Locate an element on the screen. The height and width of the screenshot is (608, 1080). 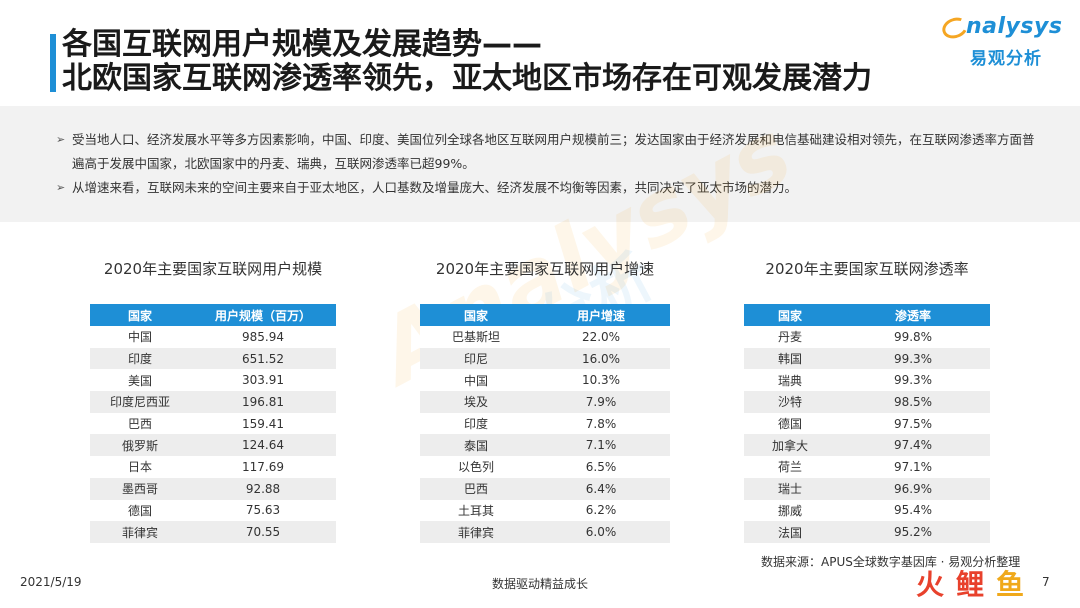
cell-country: 巴西 is located at coordinates (139, 424).